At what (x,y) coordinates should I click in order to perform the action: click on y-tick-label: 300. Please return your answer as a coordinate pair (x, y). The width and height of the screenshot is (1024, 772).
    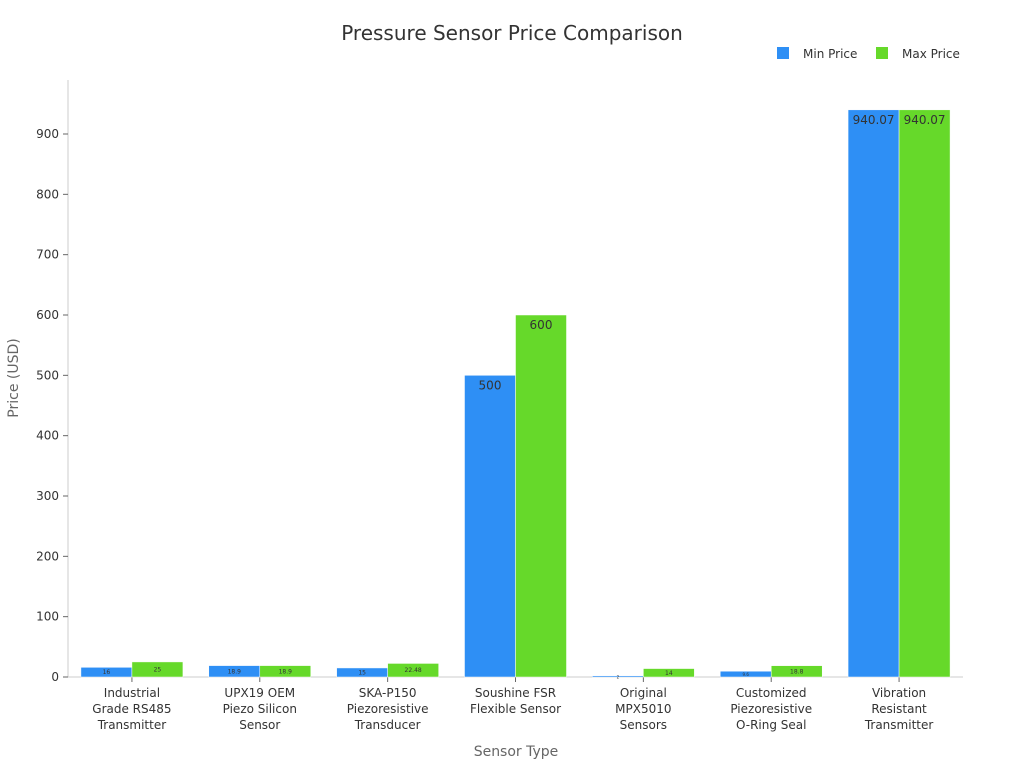
    Looking at the image, I should click on (47, 496).